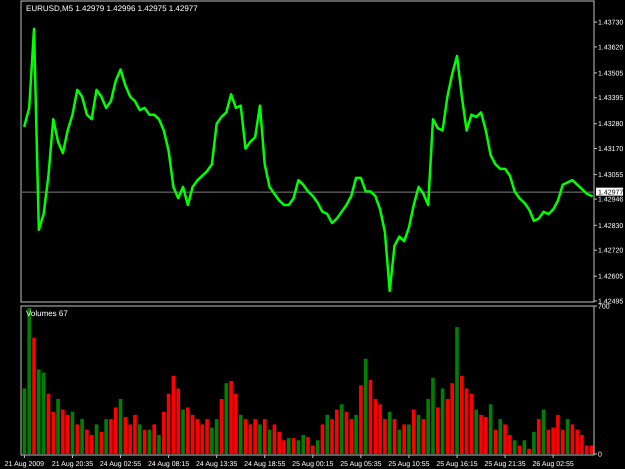 The image size is (625, 469). I want to click on chart-title: EURUSD,M5 1.42979 1.42996 1.42975 1.42977, so click(112, 8).